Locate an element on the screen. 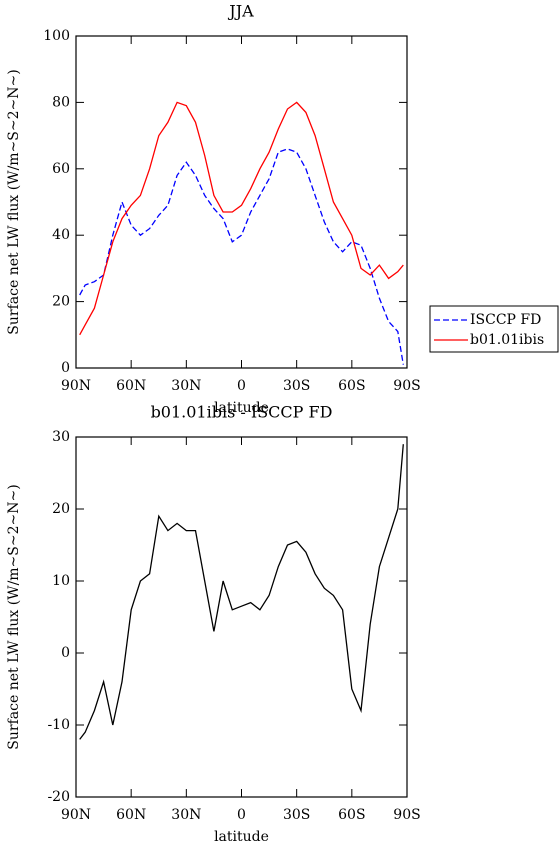  y-tick-label: 60 is located at coordinates (61, 169).